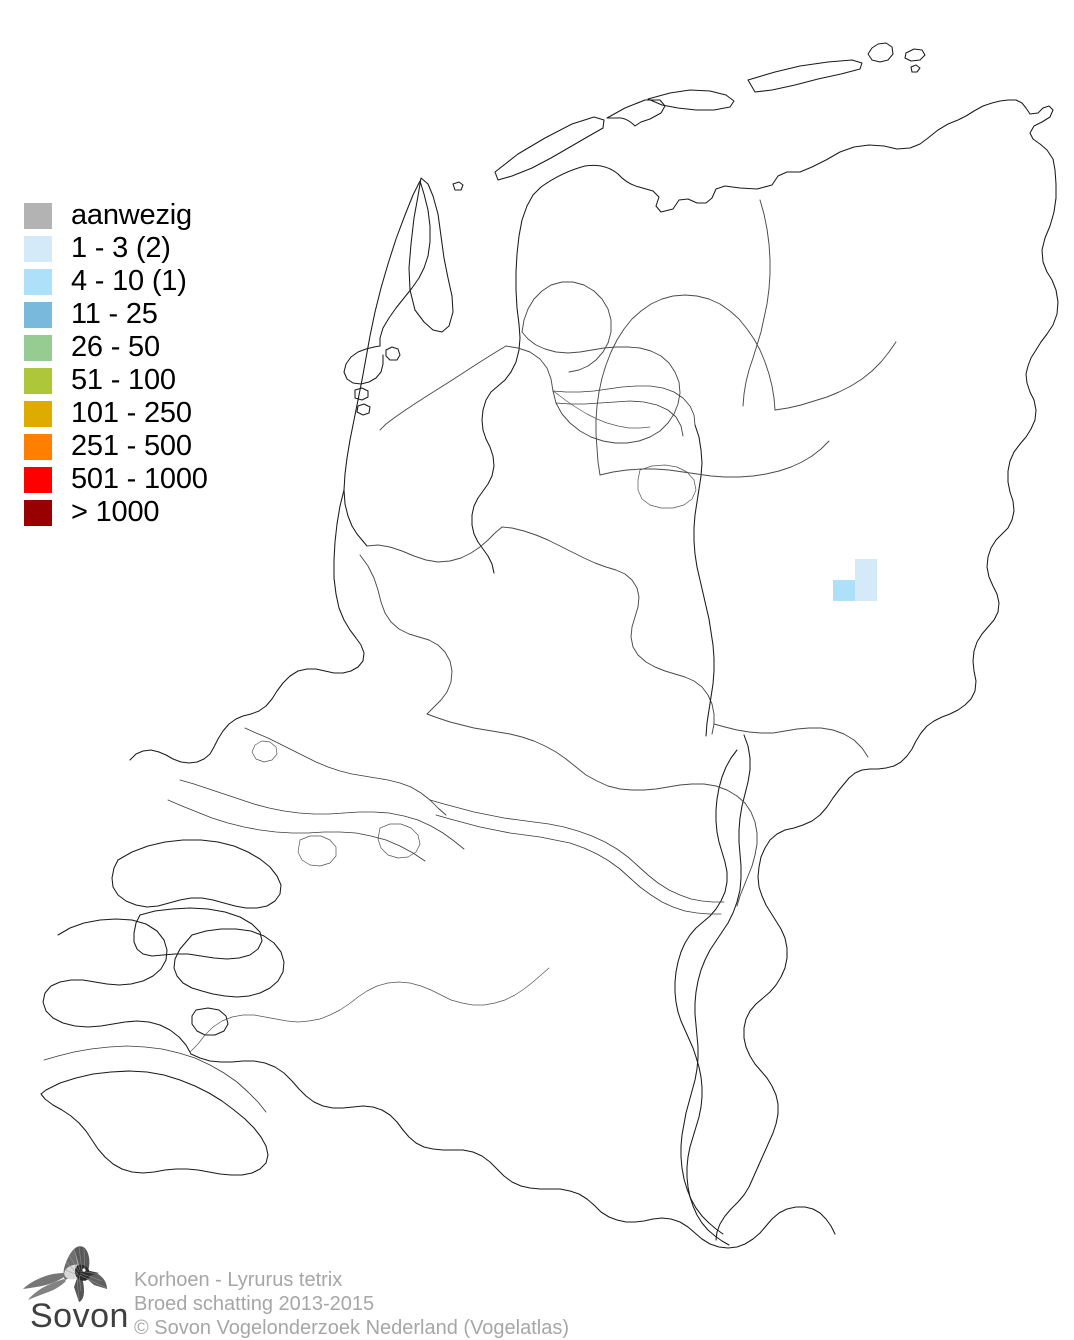  Describe the element at coordinates (210, 1021) in the screenshot. I see `zeeland-inner-a` at that location.